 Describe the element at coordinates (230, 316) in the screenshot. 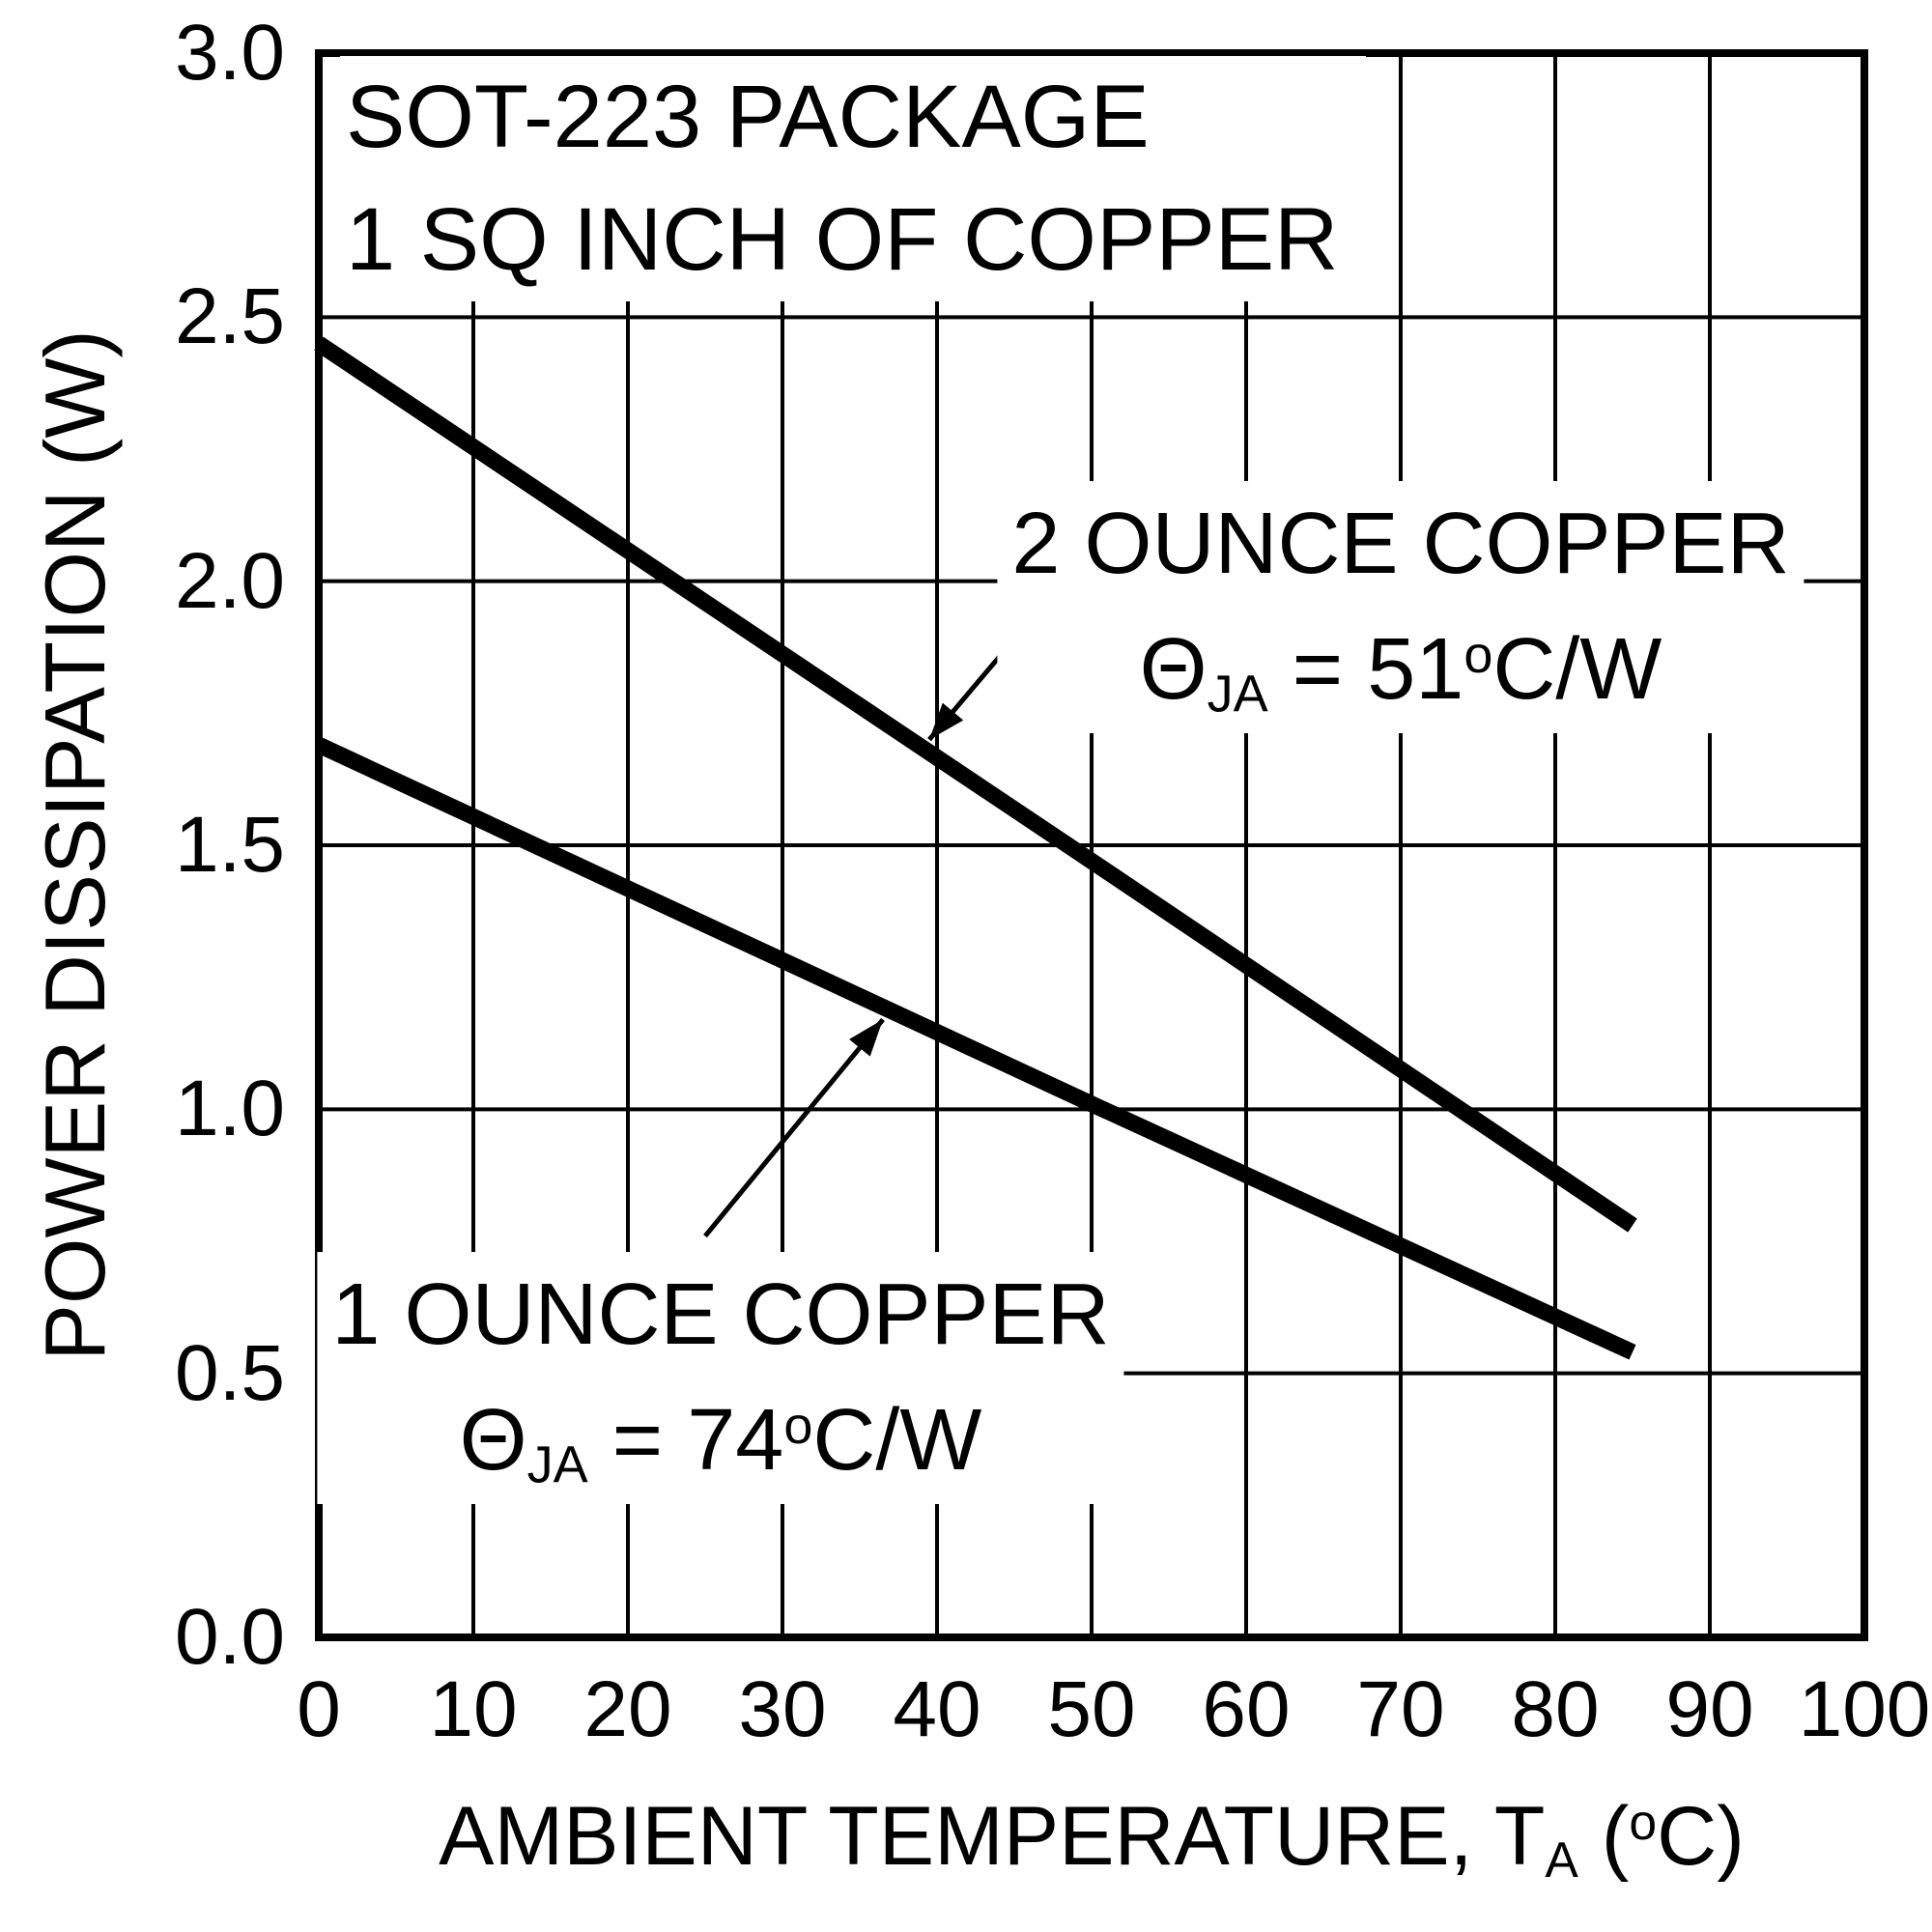

I see `y-tick-label-2.5: 2.5` at that location.